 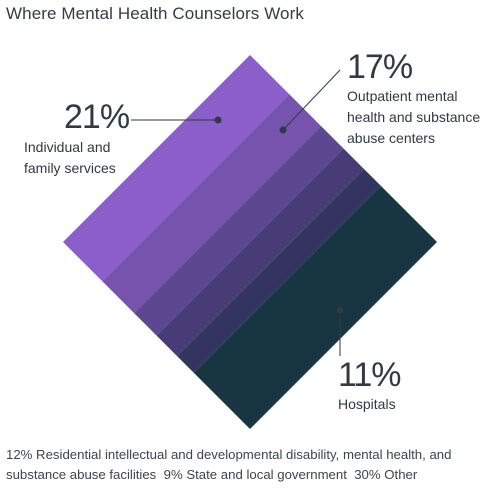 What do you see at coordinates (255, 474) in the screenshot?
I see `footer-item-government: 9% State and local government` at bounding box center [255, 474].